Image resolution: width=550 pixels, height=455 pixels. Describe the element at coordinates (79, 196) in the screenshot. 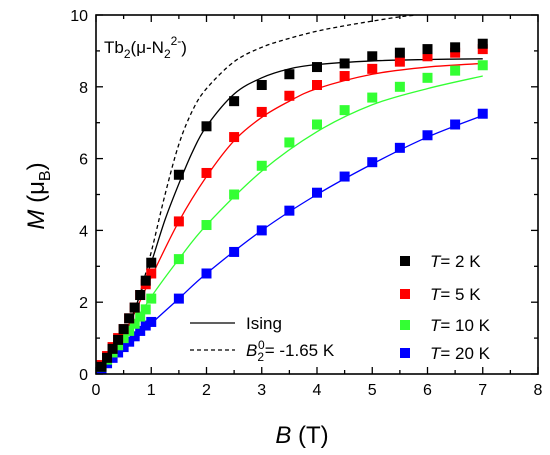

I see `y-tick-labels: 0 2 4 6 8 10` at that location.